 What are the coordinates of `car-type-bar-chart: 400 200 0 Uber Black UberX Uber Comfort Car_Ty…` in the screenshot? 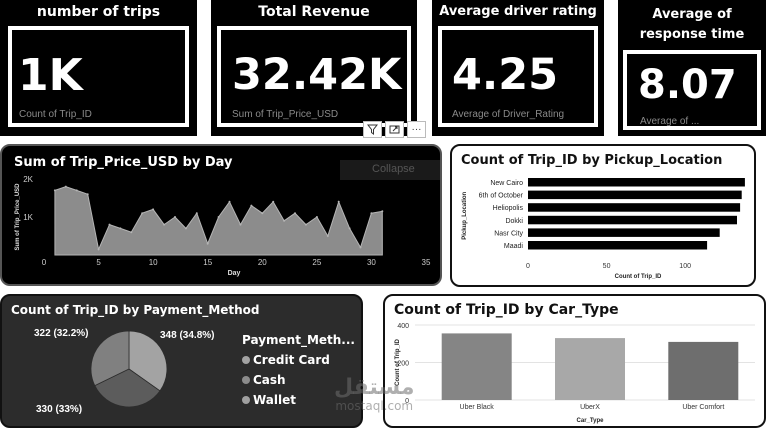 It's located at (575, 373).